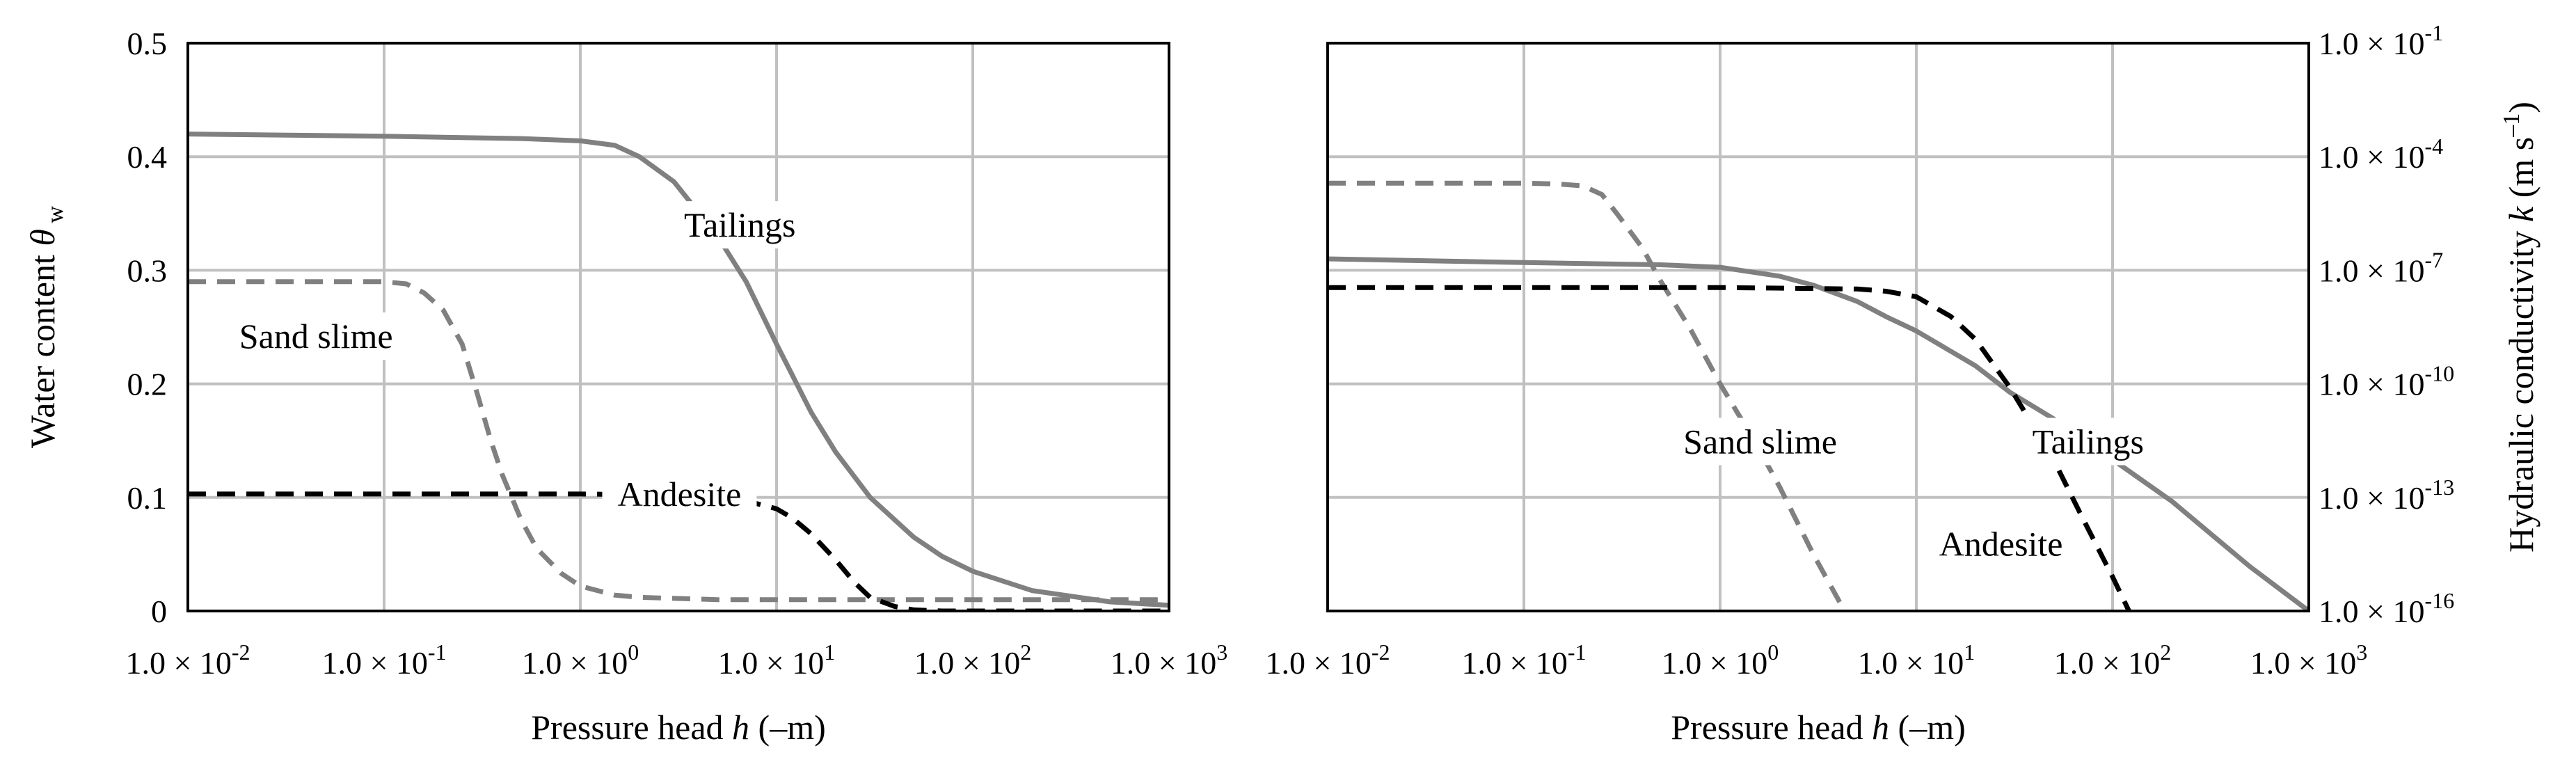 The width and height of the screenshot is (2576, 762). I want to click on y-tick-label: 0.1, so click(147, 498).